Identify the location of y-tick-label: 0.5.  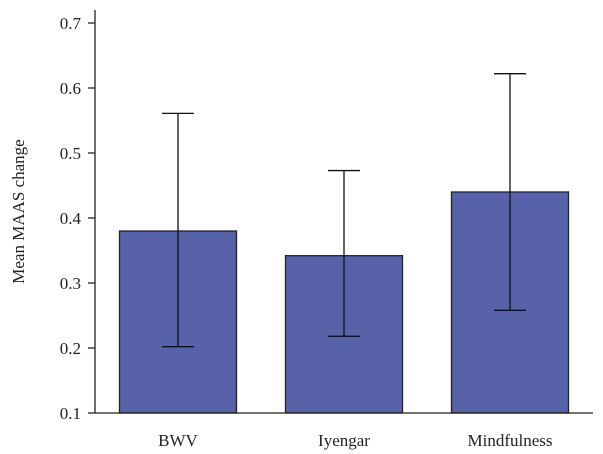
(70, 153).